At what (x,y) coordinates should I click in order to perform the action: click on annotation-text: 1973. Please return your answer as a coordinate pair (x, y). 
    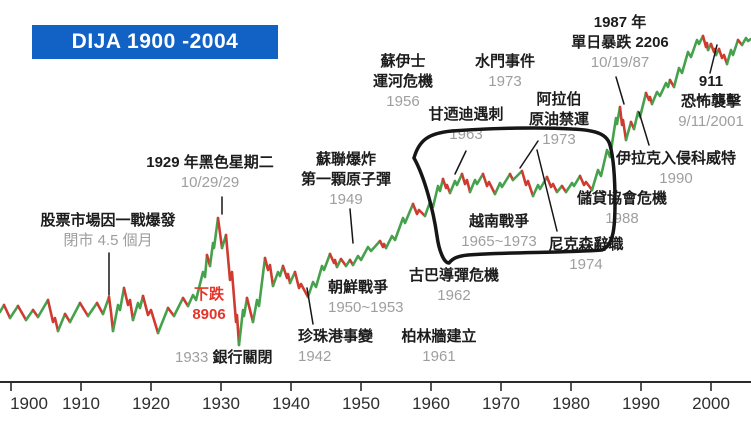
    Looking at the image, I should click on (505, 81).